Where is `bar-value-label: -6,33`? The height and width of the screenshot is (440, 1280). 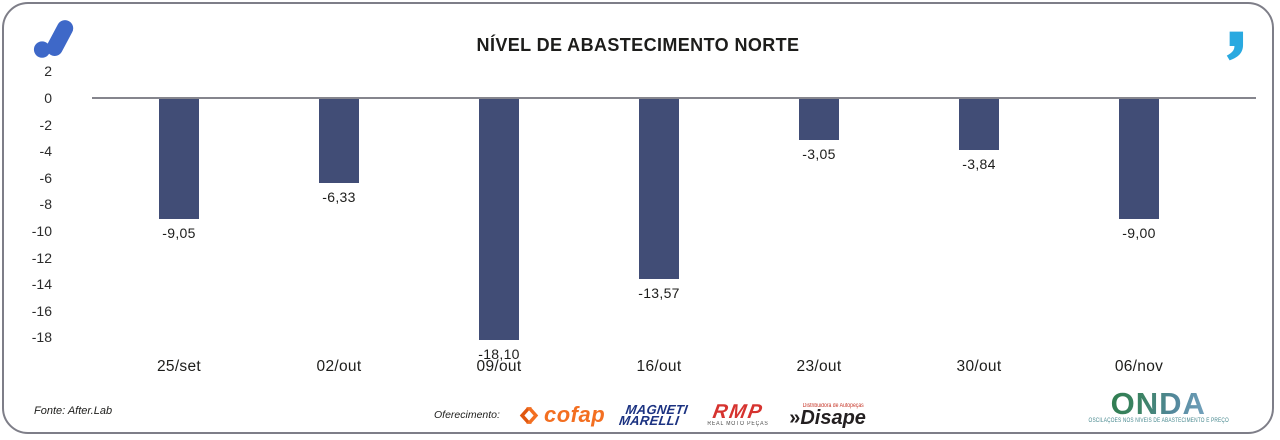
bar-value-label: -6,33 is located at coordinates (339, 197).